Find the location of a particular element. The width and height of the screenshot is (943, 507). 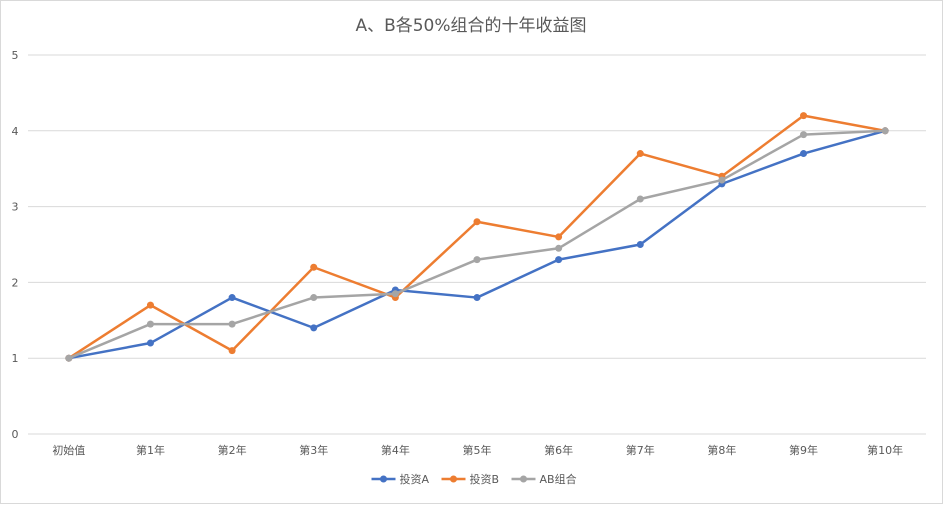

y-axis-ticks: 0 1 2 3 4 5 is located at coordinates (15, 245).